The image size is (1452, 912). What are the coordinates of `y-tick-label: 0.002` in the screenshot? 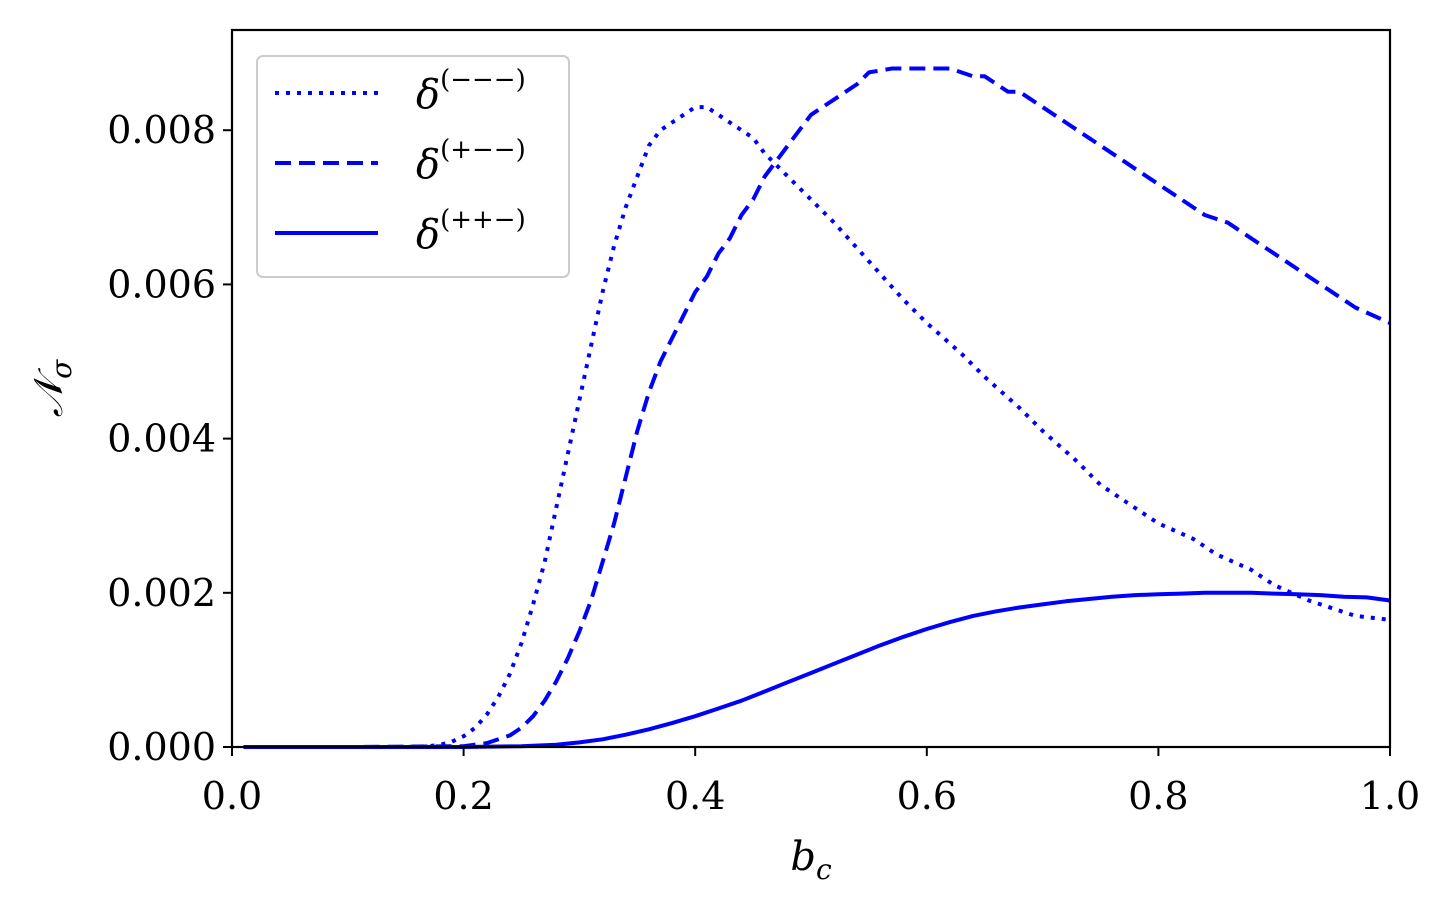 It's located at (161, 593).